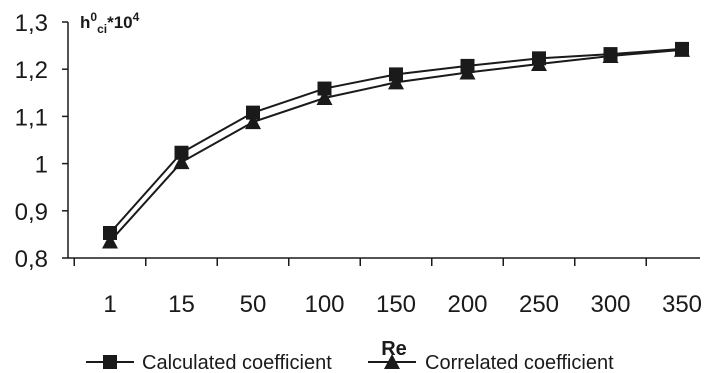 The width and height of the screenshot is (704, 373). Describe the element at coordinates (31, 117) in the screenshot. I see `y-tick-label: 1,1` at that location.